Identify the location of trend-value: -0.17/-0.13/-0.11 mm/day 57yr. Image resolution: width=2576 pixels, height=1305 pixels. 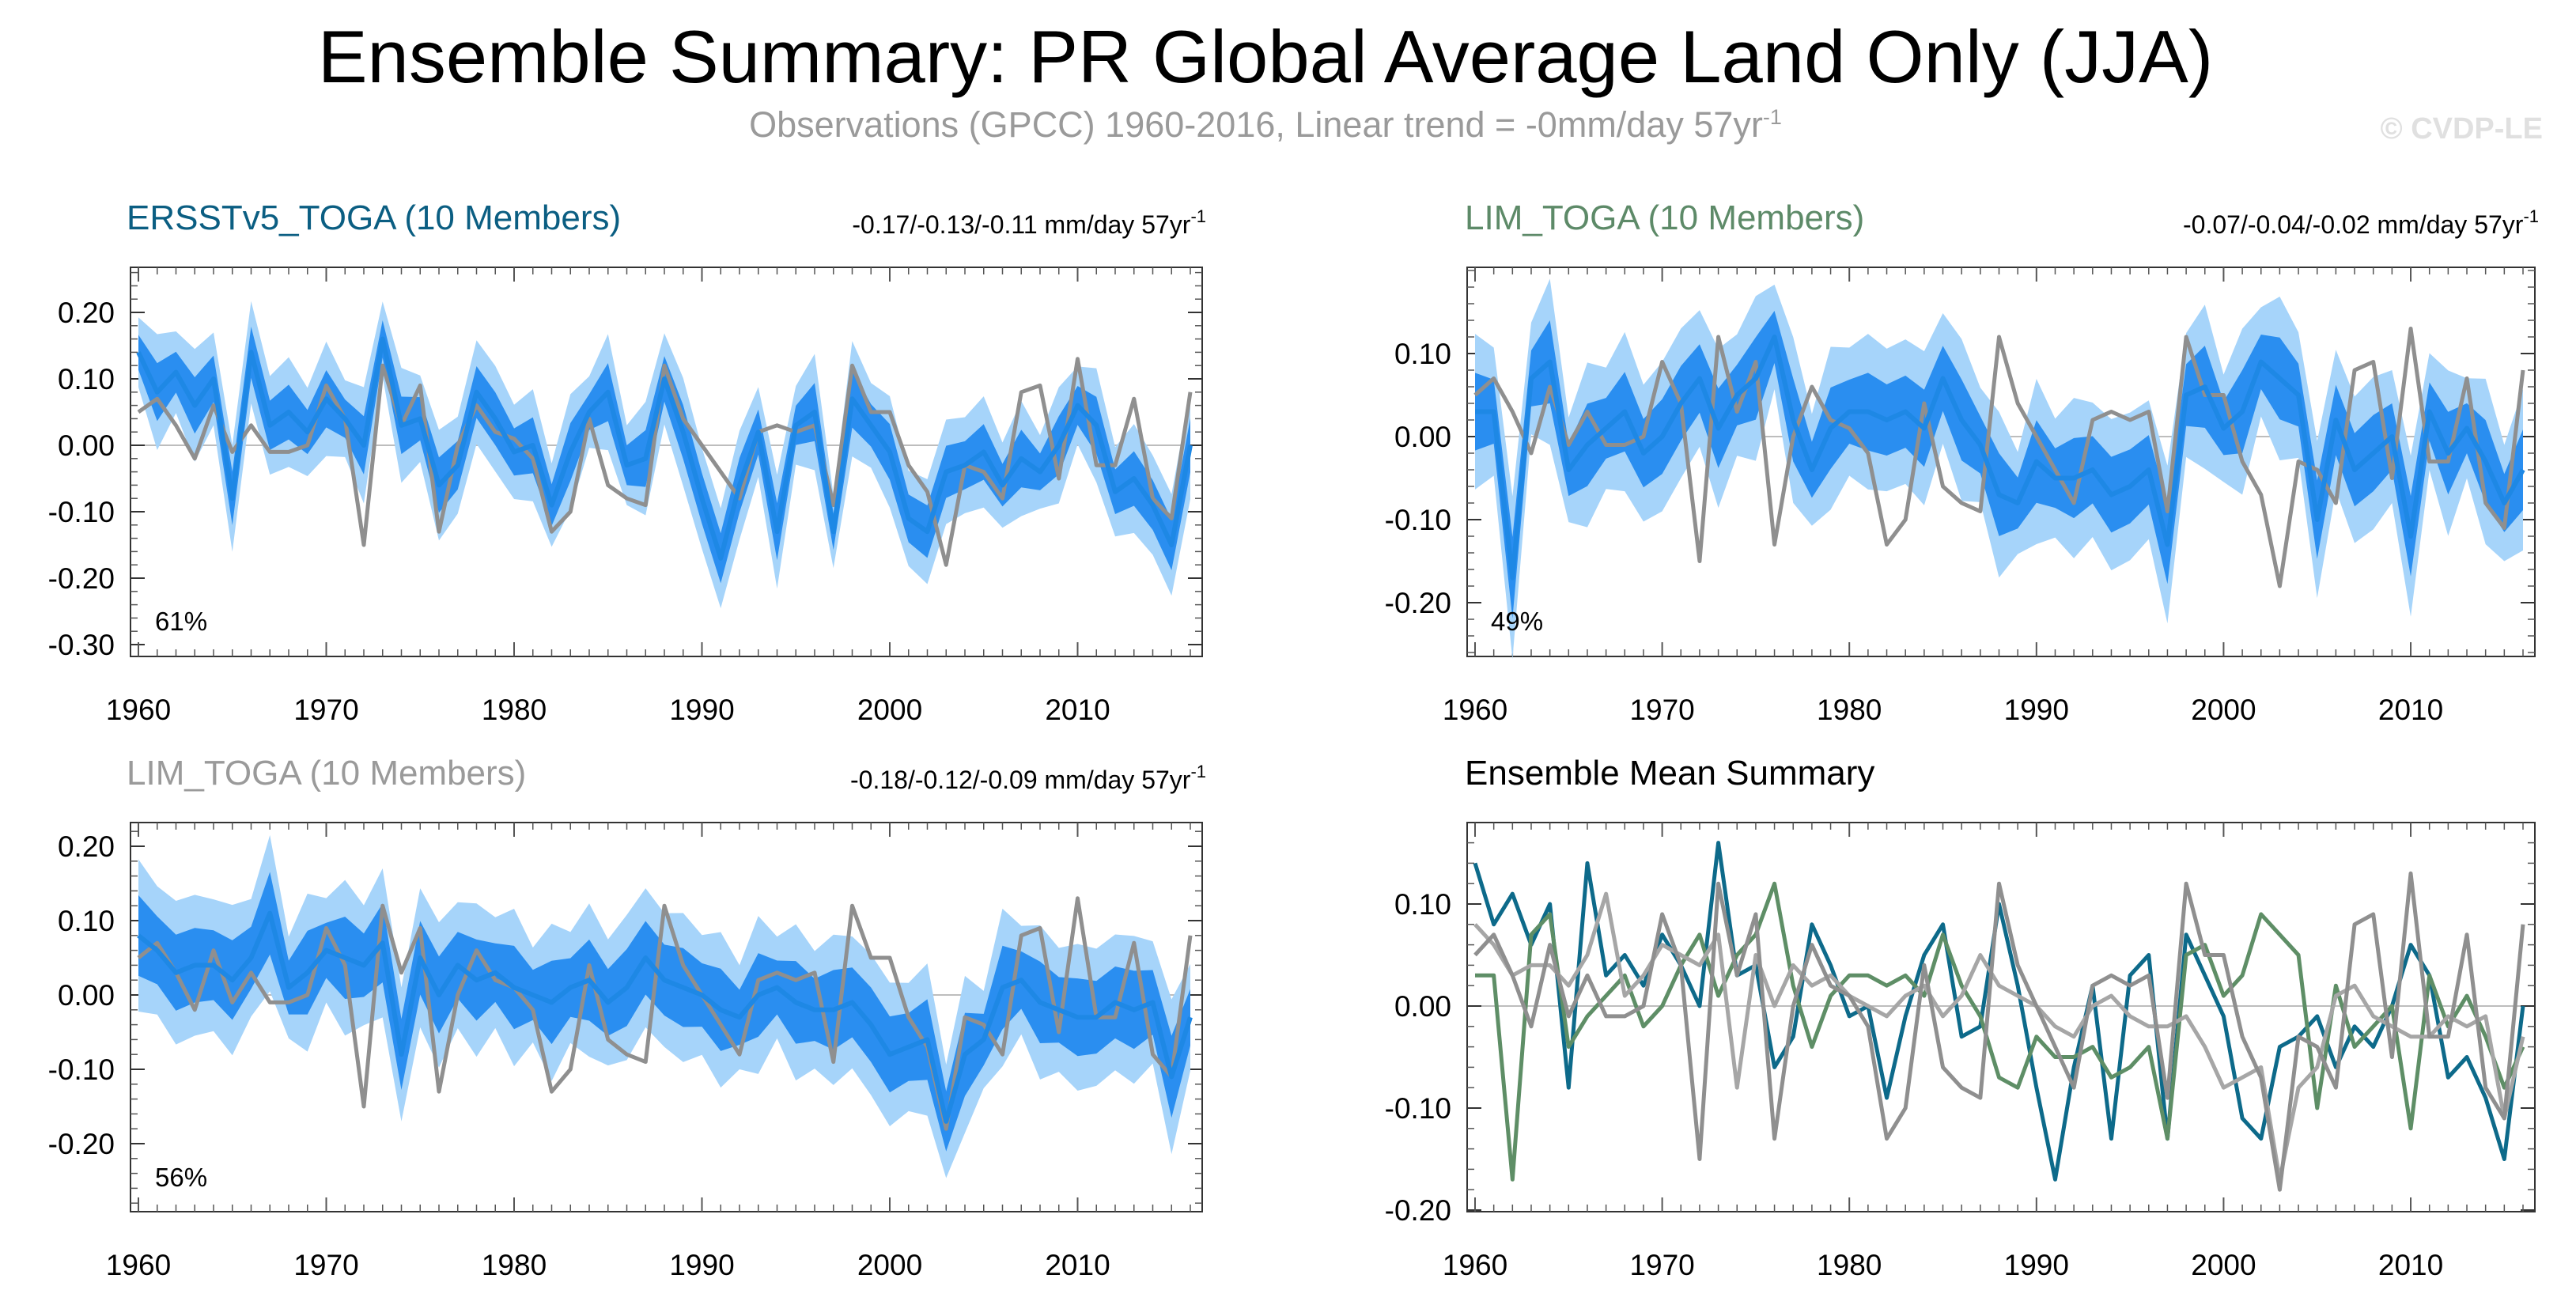
(1021, 224).